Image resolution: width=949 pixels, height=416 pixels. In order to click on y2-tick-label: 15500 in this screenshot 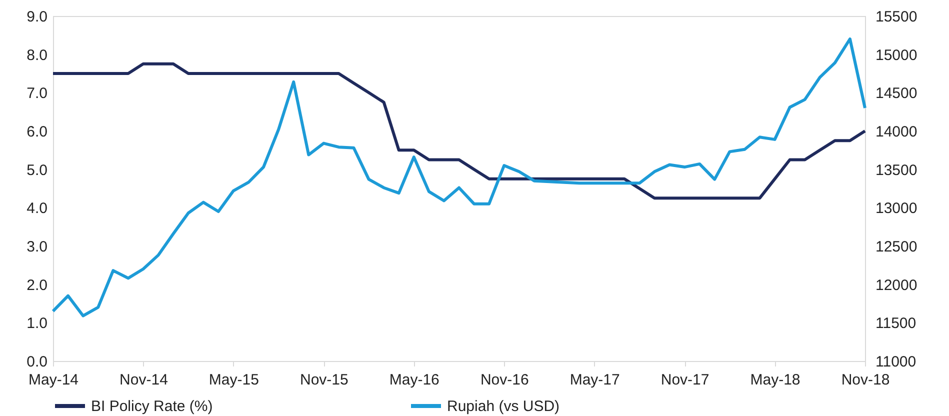, I will do `click(897, 17)`.